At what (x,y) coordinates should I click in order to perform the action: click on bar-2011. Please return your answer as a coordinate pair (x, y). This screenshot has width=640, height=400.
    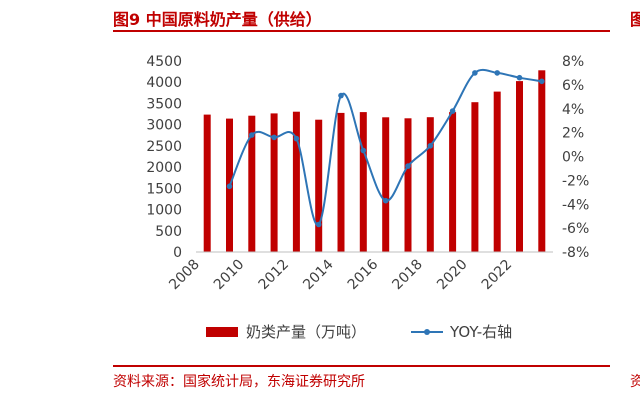
    Looking at the image, I should click on (274, 183).